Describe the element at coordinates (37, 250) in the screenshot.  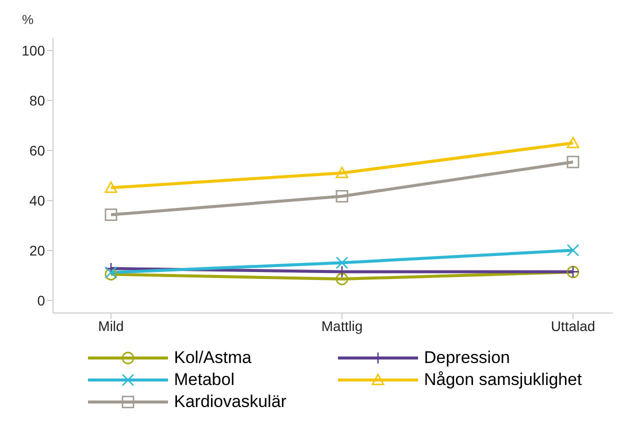
I see `y-tick-label: 20` at that location.